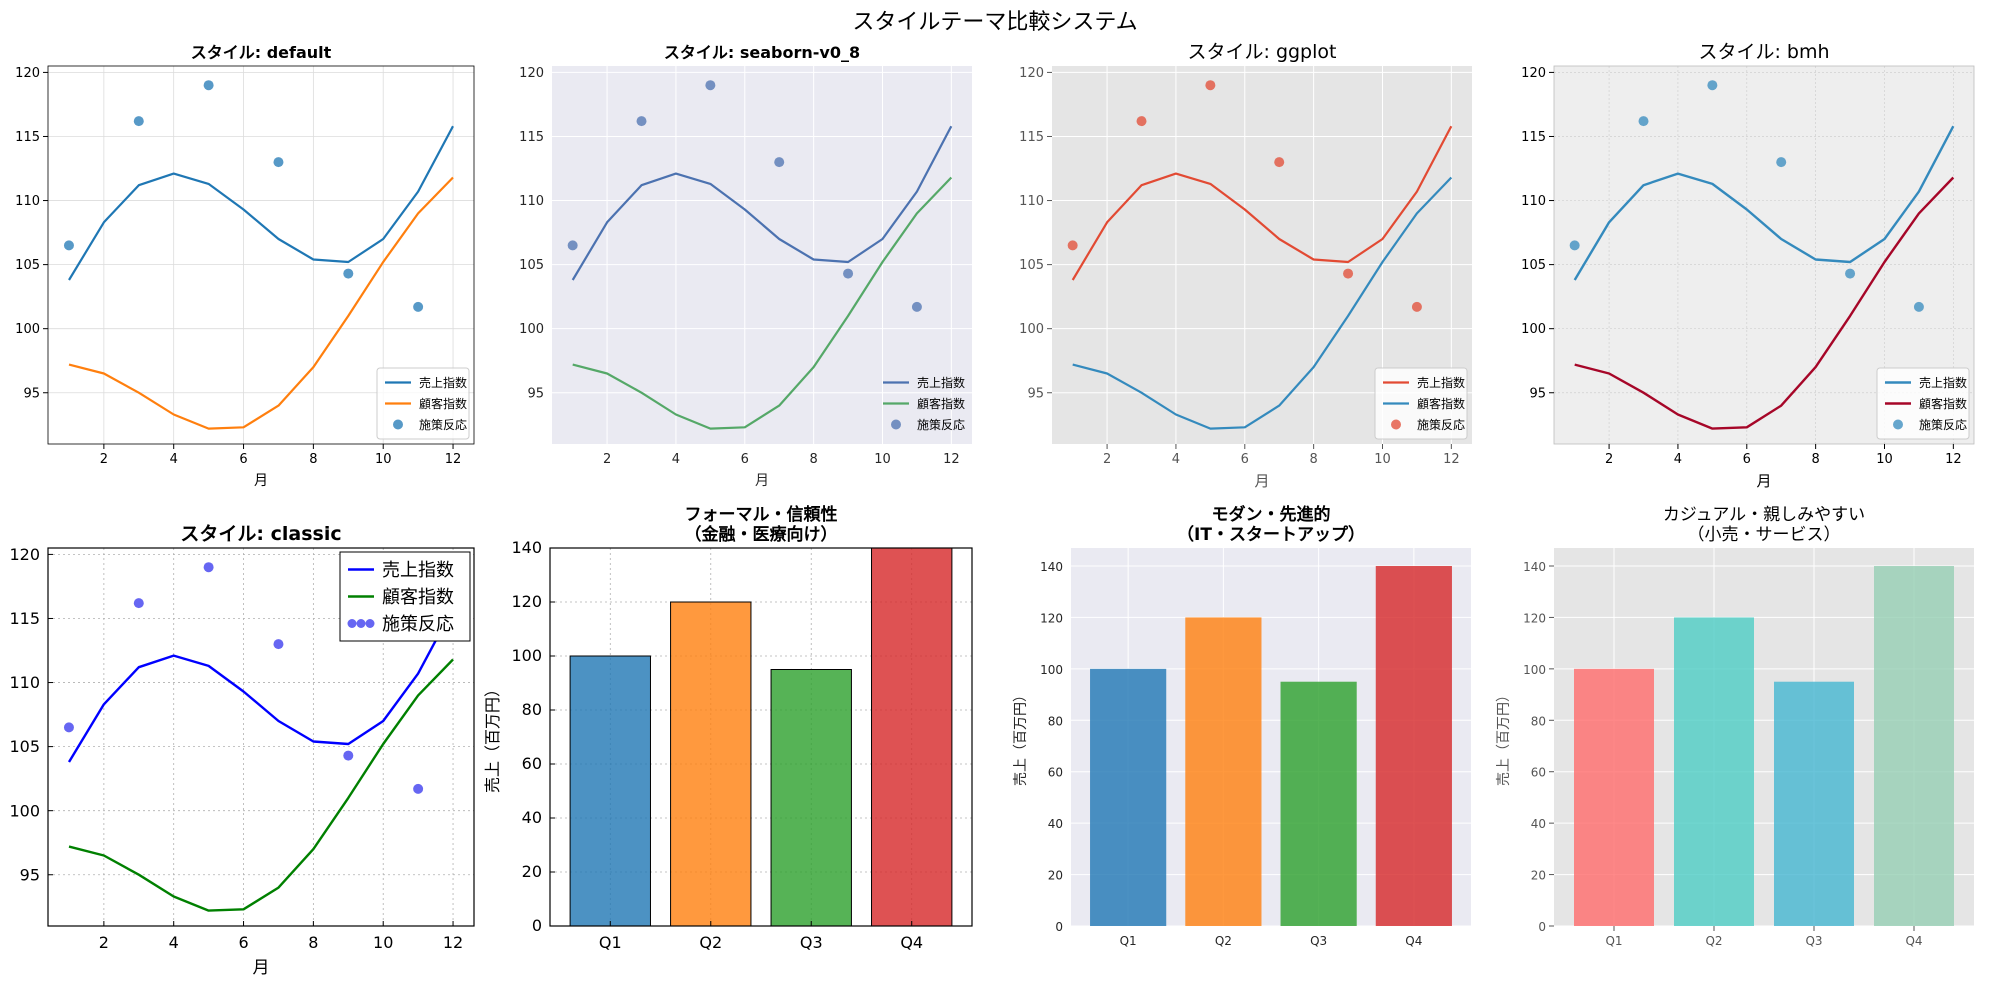 The image size is (1990, 985). What do you see at coordinates (261, 52) in the screenshot?
I see `chart-title: スタイル: default` at bounding box center [261, 52].